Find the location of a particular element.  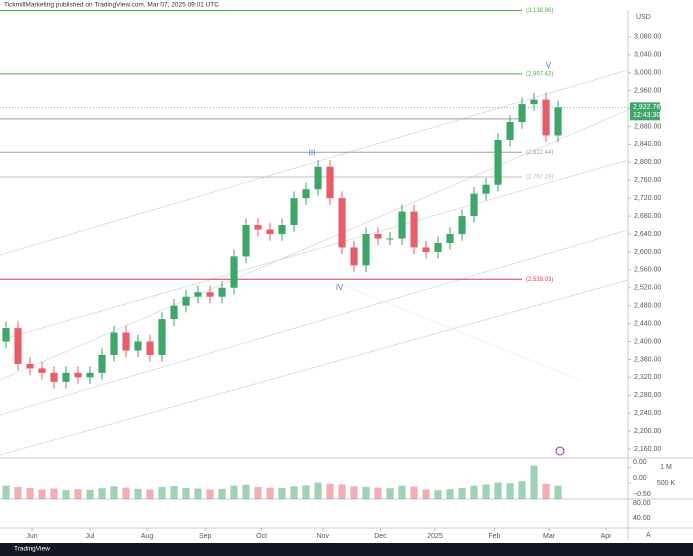

level-label: (2,822.44) is located at coordinates (539, 153).